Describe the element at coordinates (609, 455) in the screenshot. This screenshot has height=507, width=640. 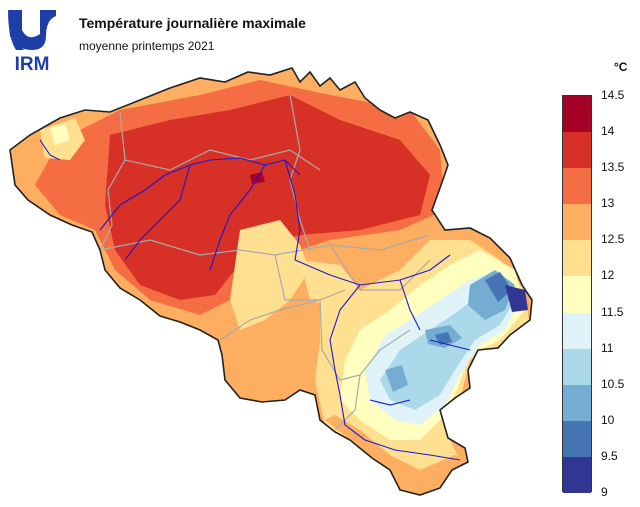
I see `legend-label: 9.5` at that location.